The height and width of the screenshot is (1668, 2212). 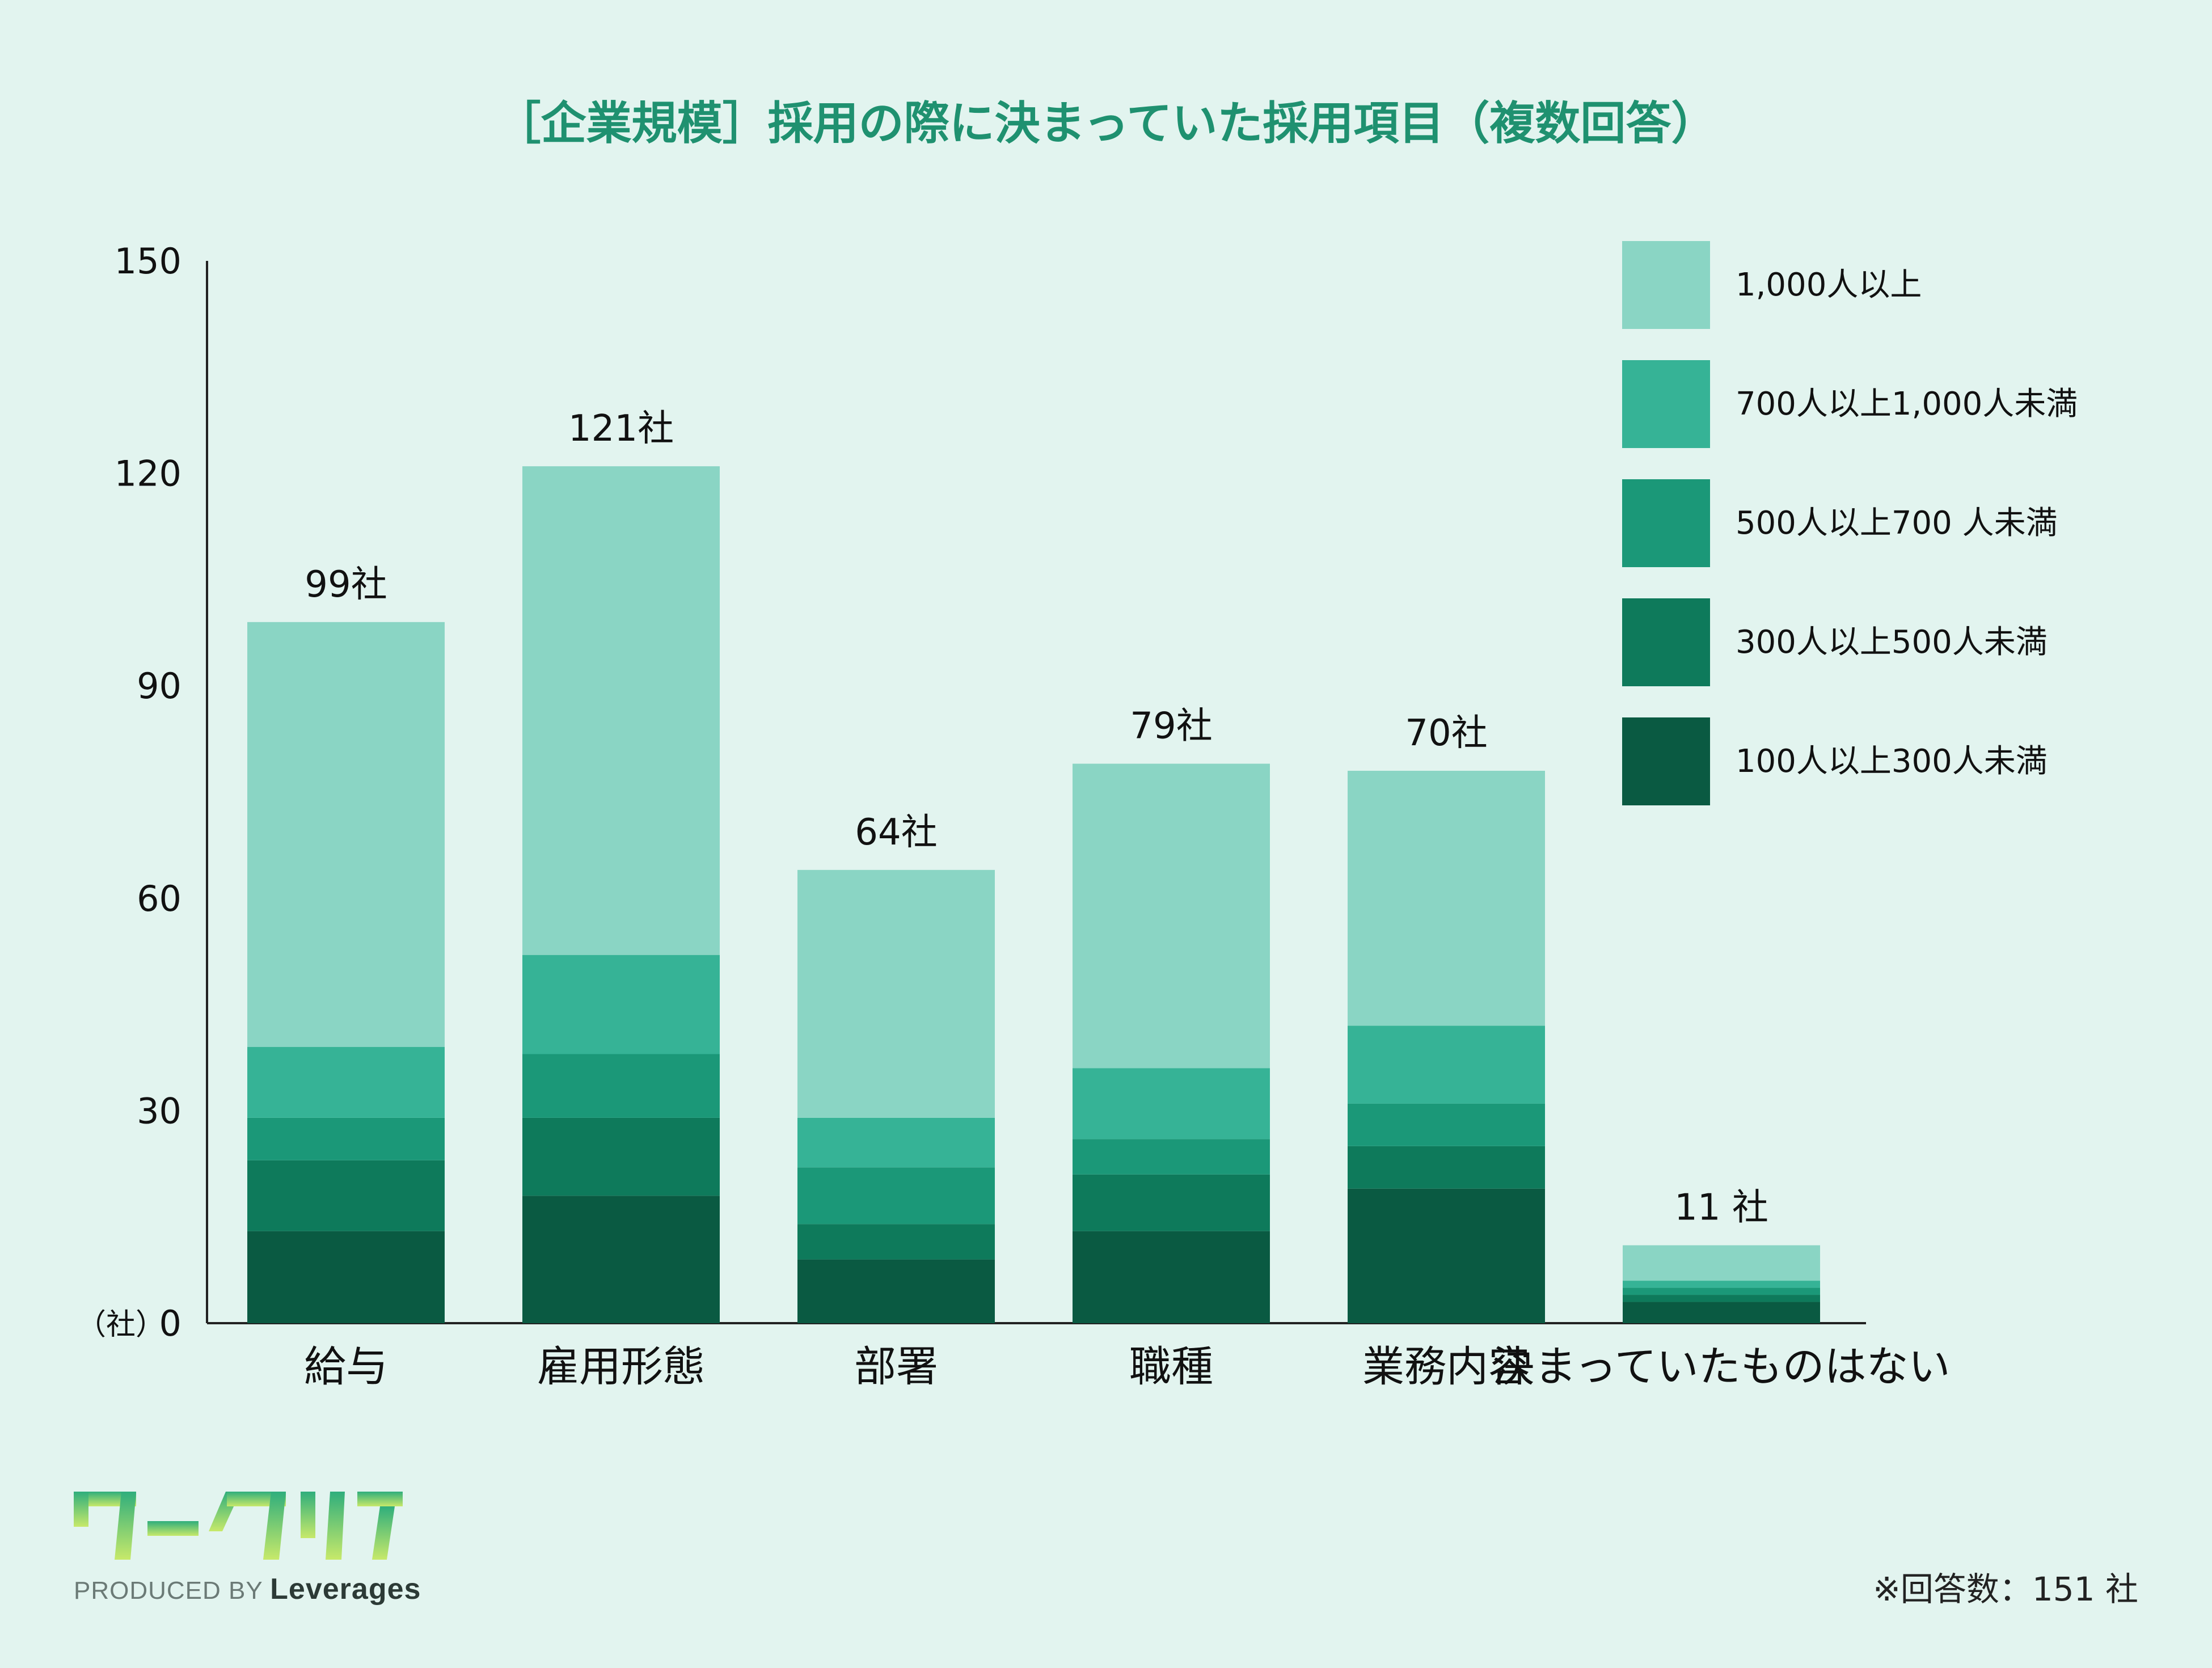 I want to click on legend-label: 500人以上700 人未満, so click(x=1897, y=523).